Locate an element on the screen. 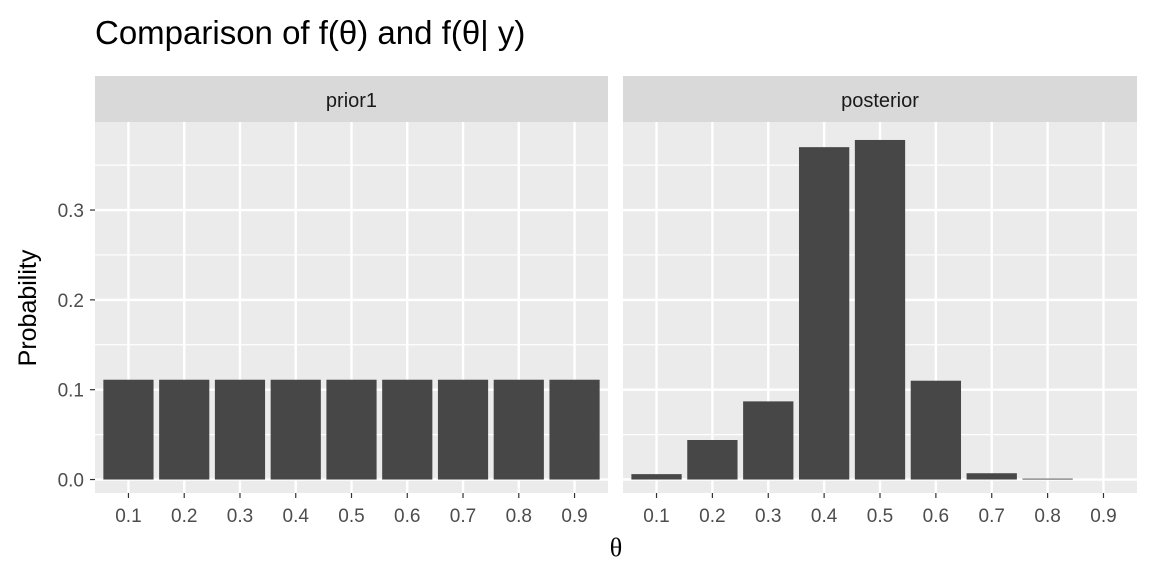 The width and height of the screenshot is (1152, 576). y-tick-label: 0.0 is located at coordinates (71, 481).